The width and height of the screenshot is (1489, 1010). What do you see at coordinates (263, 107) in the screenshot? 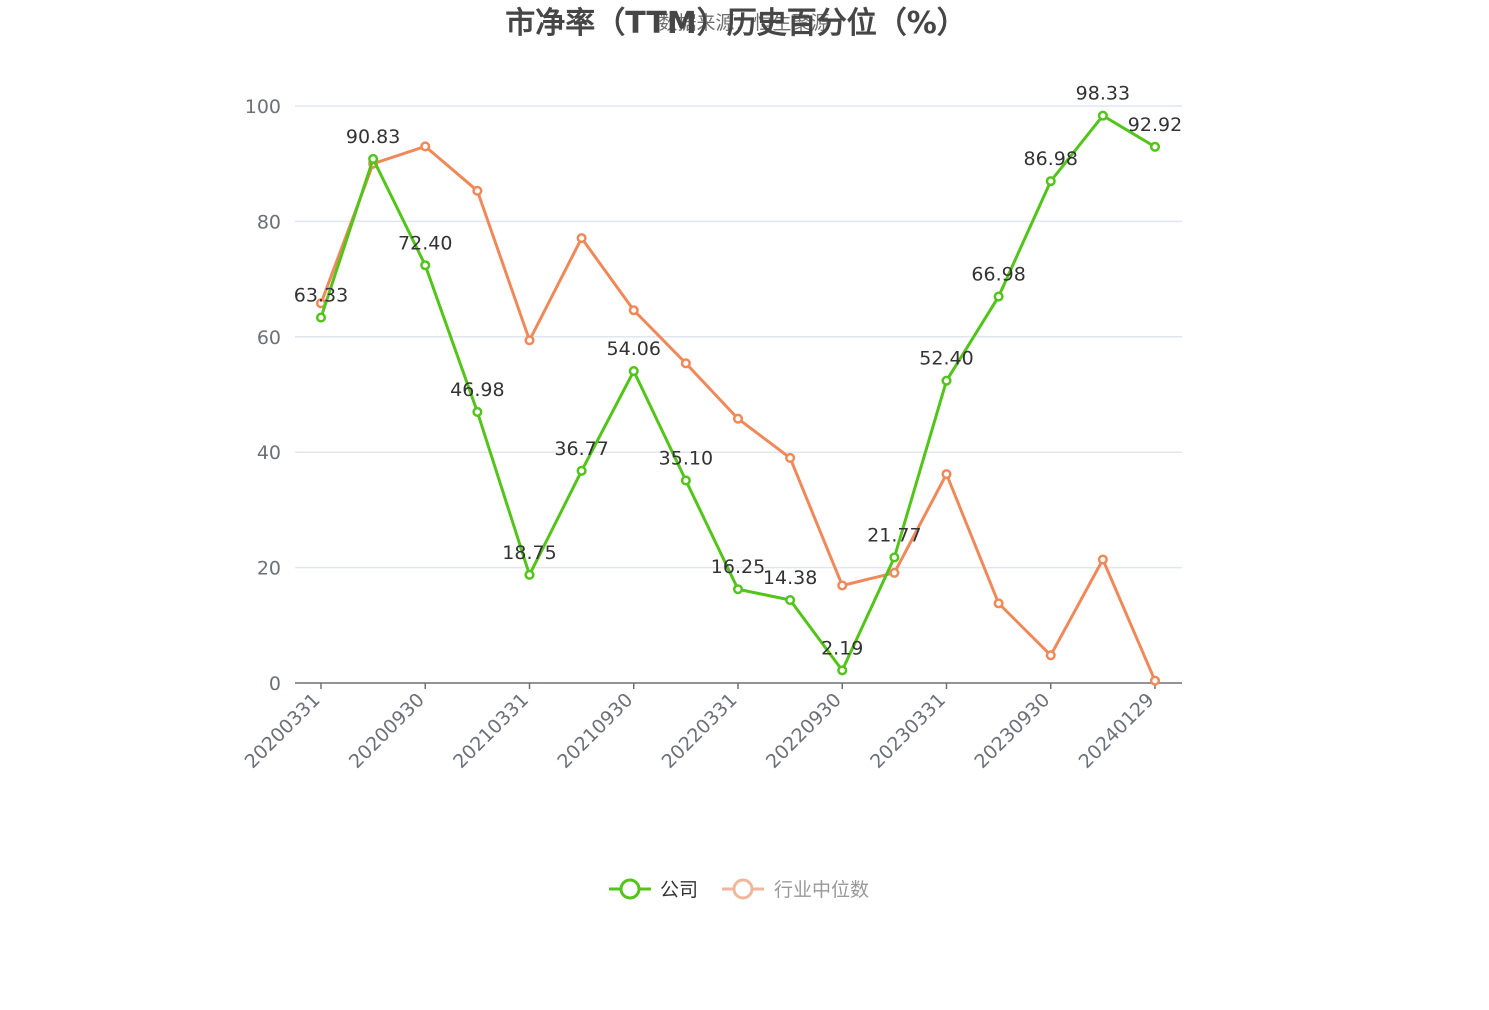
I see `y-tick-label-100: 100` at bounding box center [263, 107].